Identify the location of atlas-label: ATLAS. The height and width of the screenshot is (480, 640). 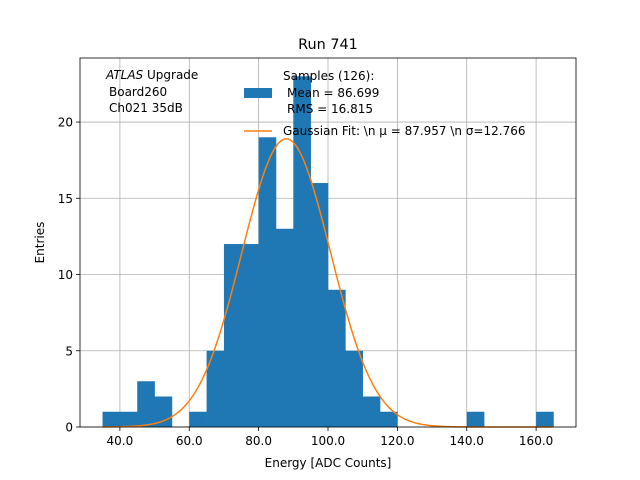
(124, 75).